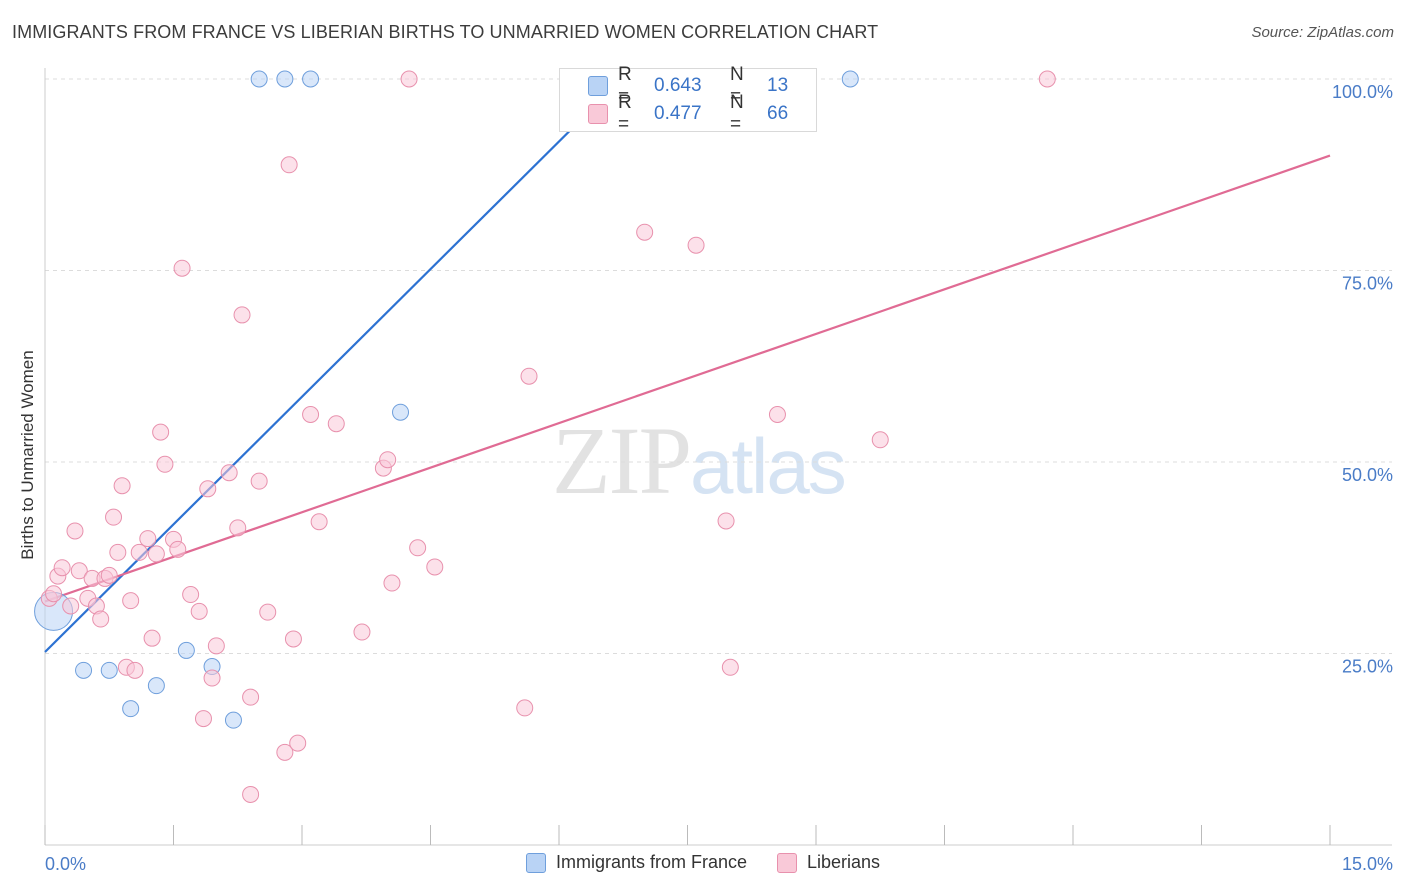  I want to click on legend-swatch-liberians, so click(787, 862).